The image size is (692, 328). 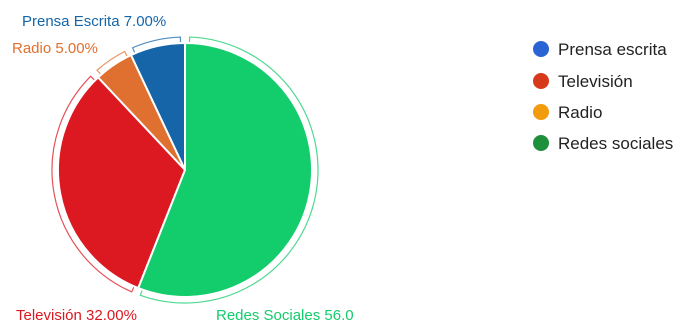 What do you see at coordinates (93, 184) in the screenshot?
I see `label-bracket-television` at bounding box center [93, 184].